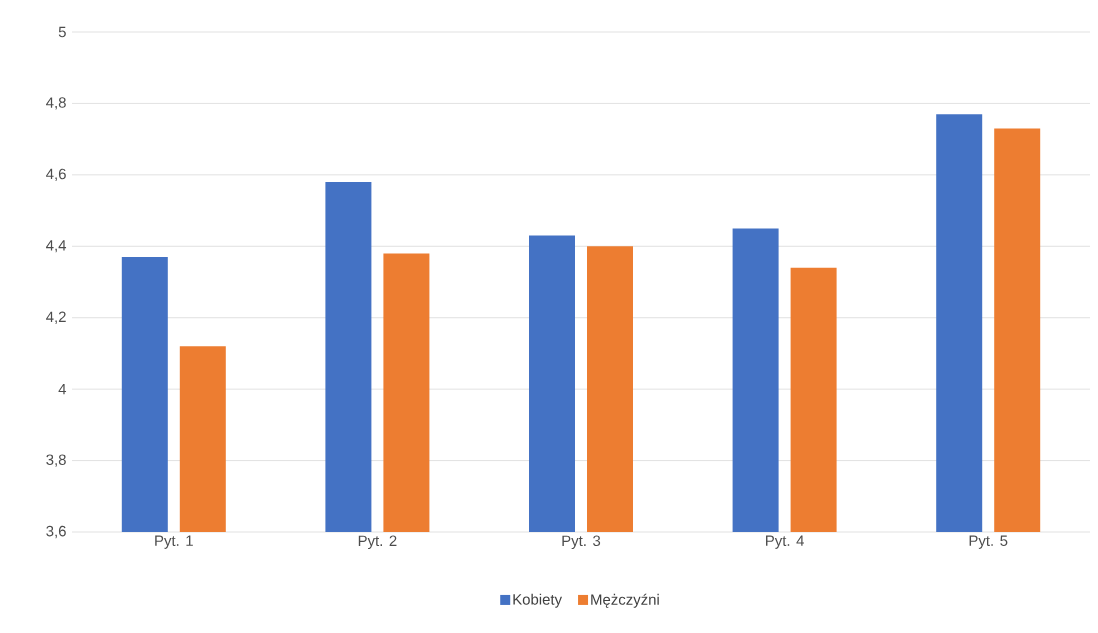  What do you see at coordinates (62, 389) in the screenshot?
I see `y-tick-label: 4` at bounding box center [62, 389].